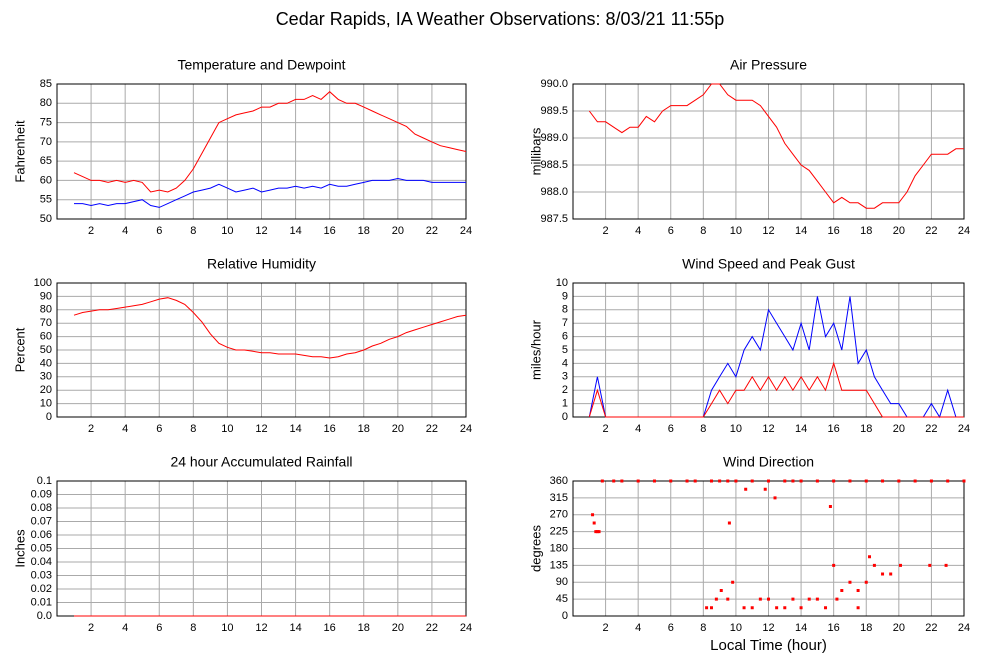  I want to click on y-tick-label: 8, so click(565, 310).